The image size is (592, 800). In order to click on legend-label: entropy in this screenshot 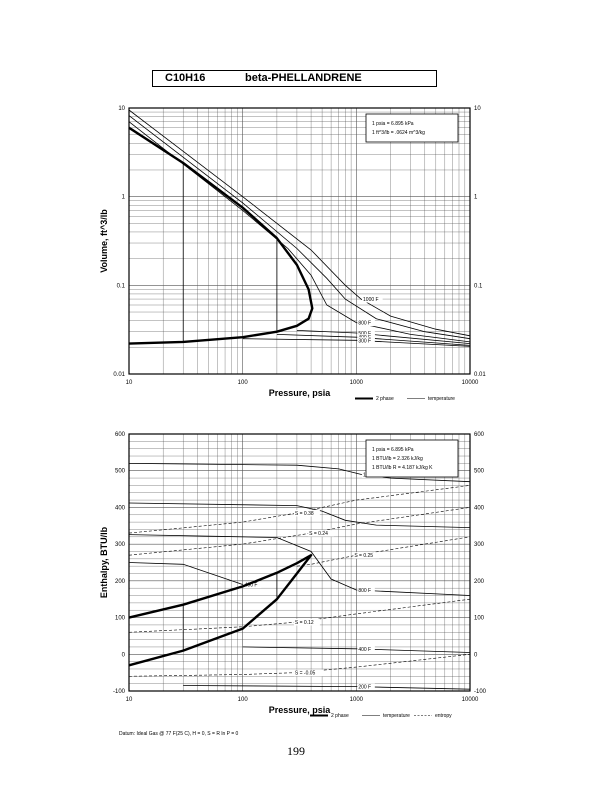, I will do `click(443, 716)`.